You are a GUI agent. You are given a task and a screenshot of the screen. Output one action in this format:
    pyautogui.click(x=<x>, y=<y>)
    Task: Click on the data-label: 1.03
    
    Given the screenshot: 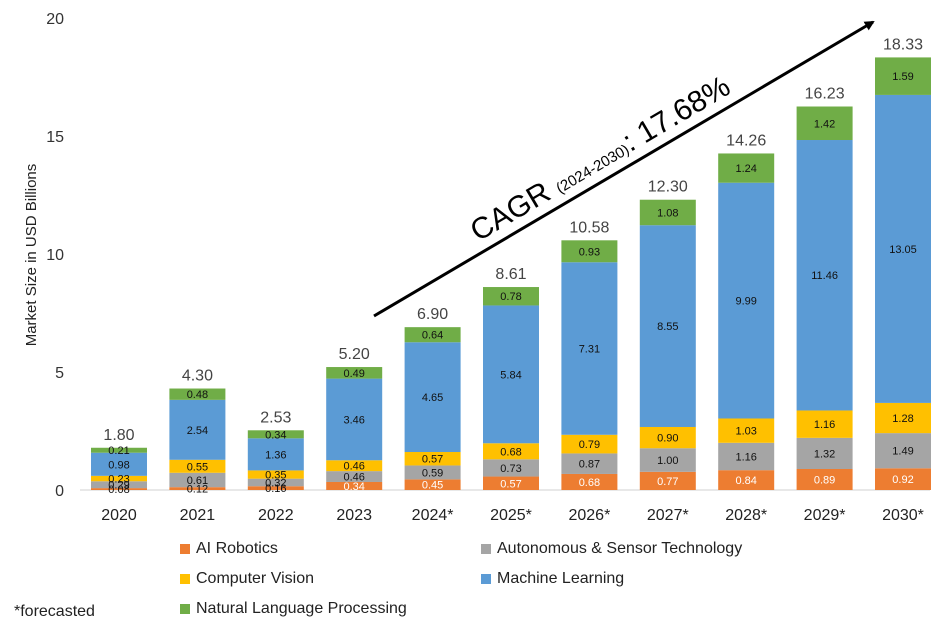 What is the action you would take?
    pyautogui.click(x=745, y=432)
    